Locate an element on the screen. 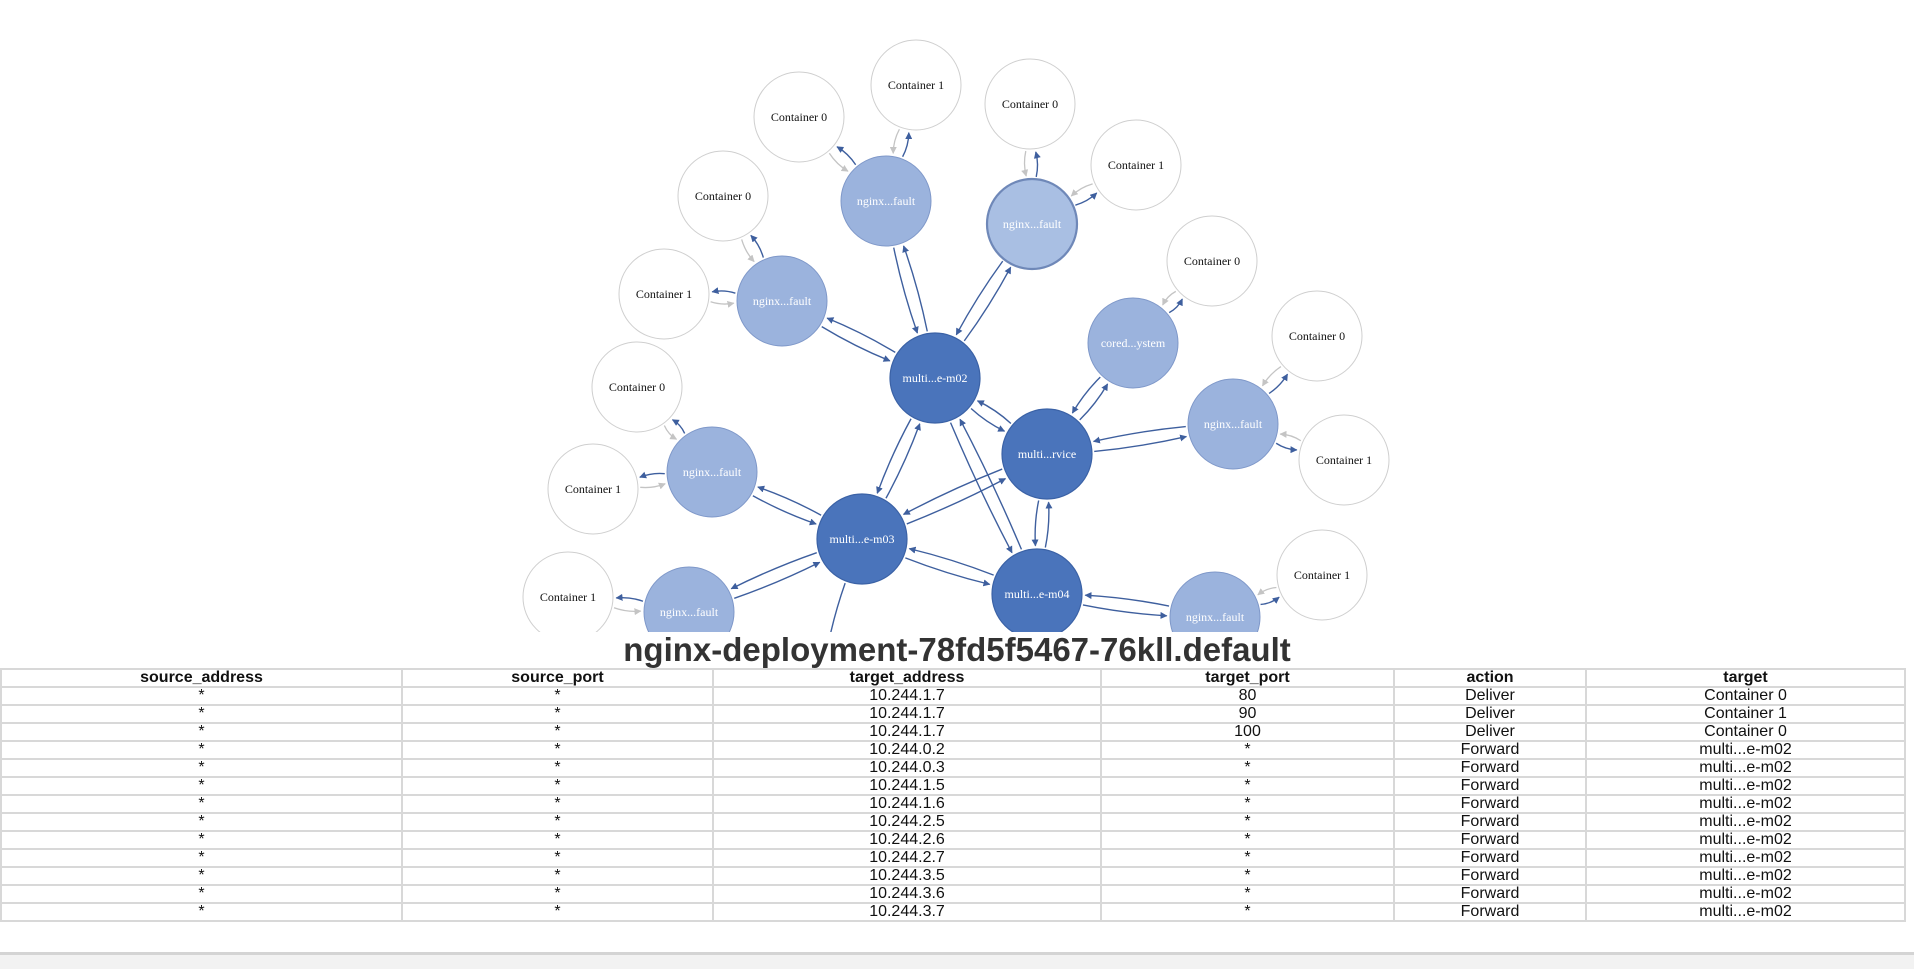 The image size is (1914, 969). table-row: * * 10.244.1.7 90 Deliver Container 1 is located at coordinates (953, 714).